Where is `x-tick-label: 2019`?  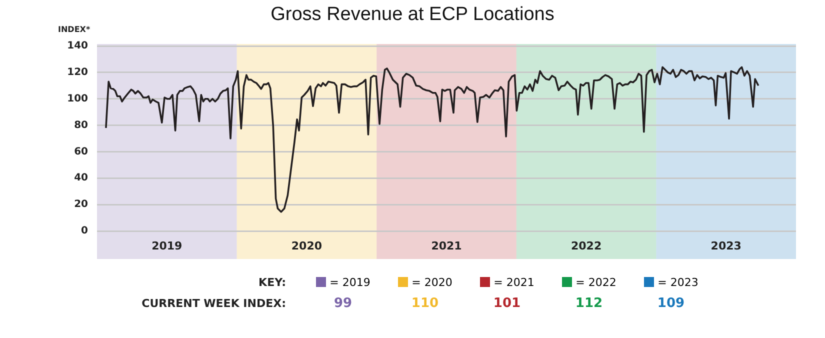 x-tick-label: 2019 is located at coordinates (167, 245).